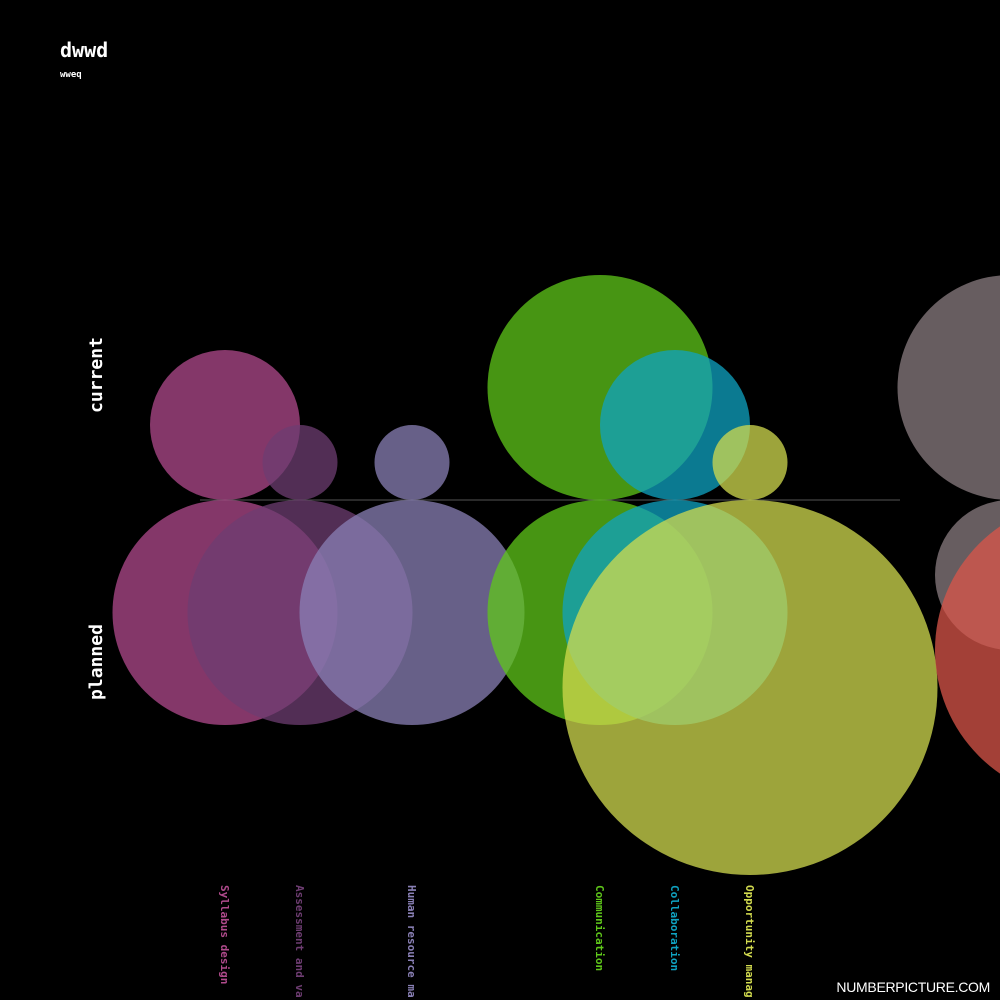 This screenshot has width=1000, height=1000. Describe the element at coordinates (84, 50) in the screenshot. I see `chart-title: dwwd` at that location.